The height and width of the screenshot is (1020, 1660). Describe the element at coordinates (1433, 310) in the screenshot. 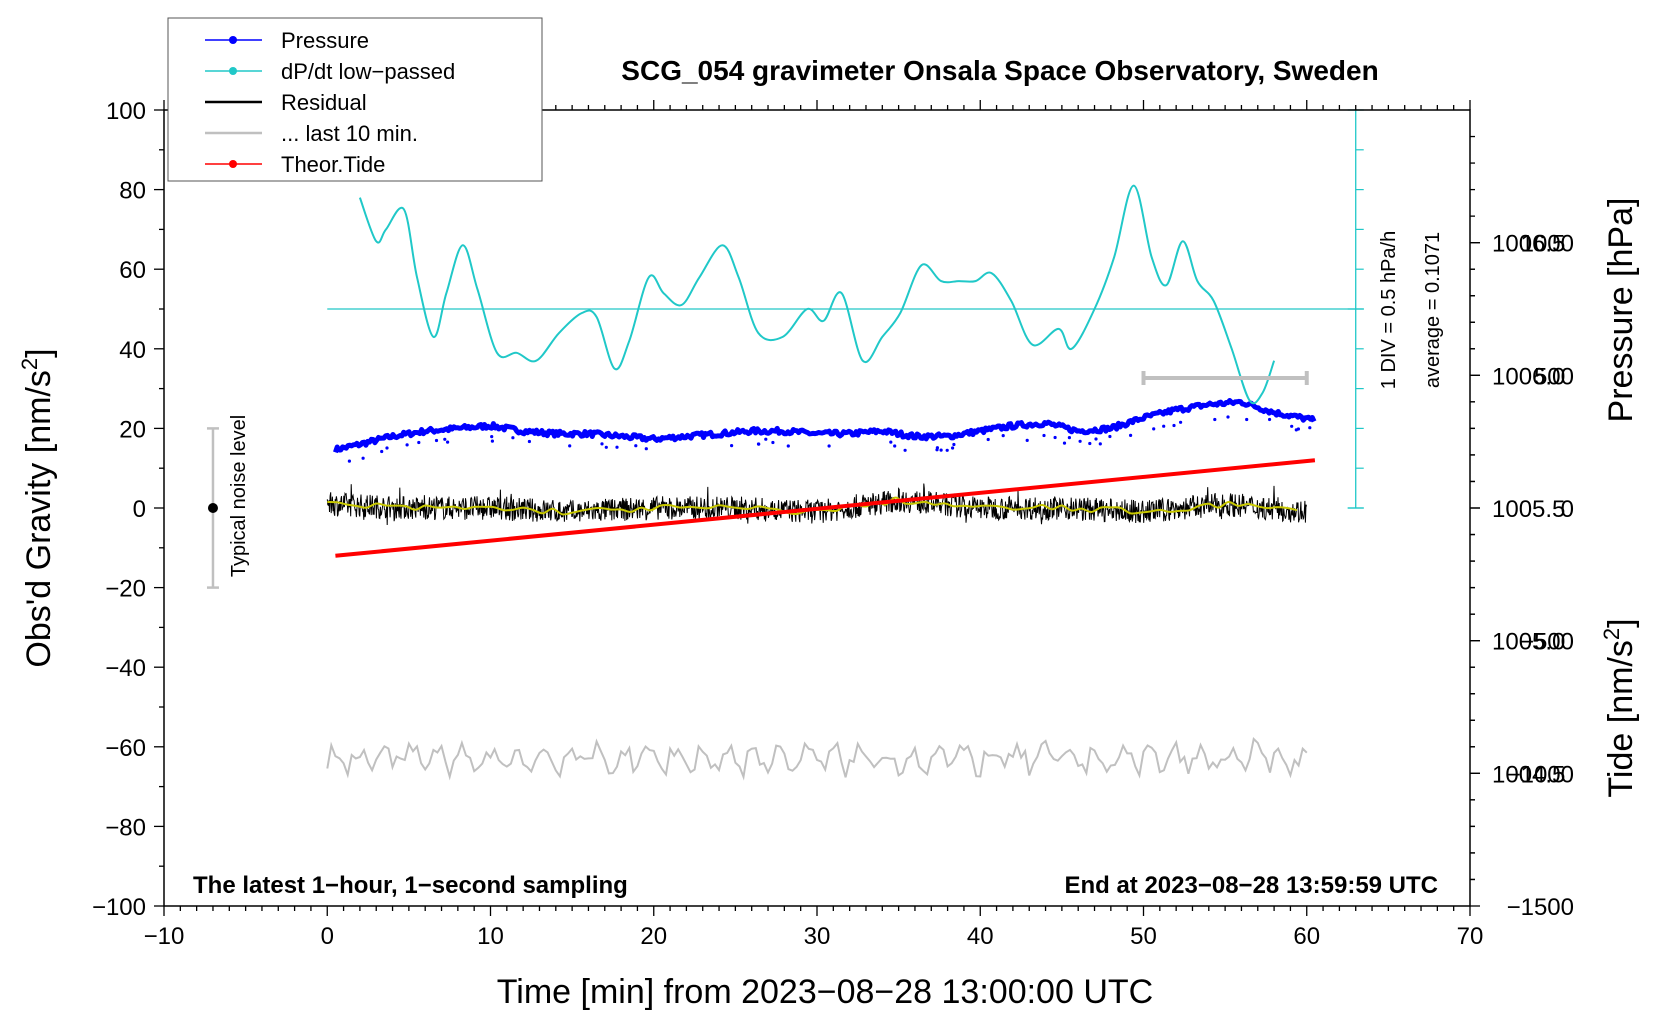

I see `dpdt-average-label: average = 0.1071` at that location.